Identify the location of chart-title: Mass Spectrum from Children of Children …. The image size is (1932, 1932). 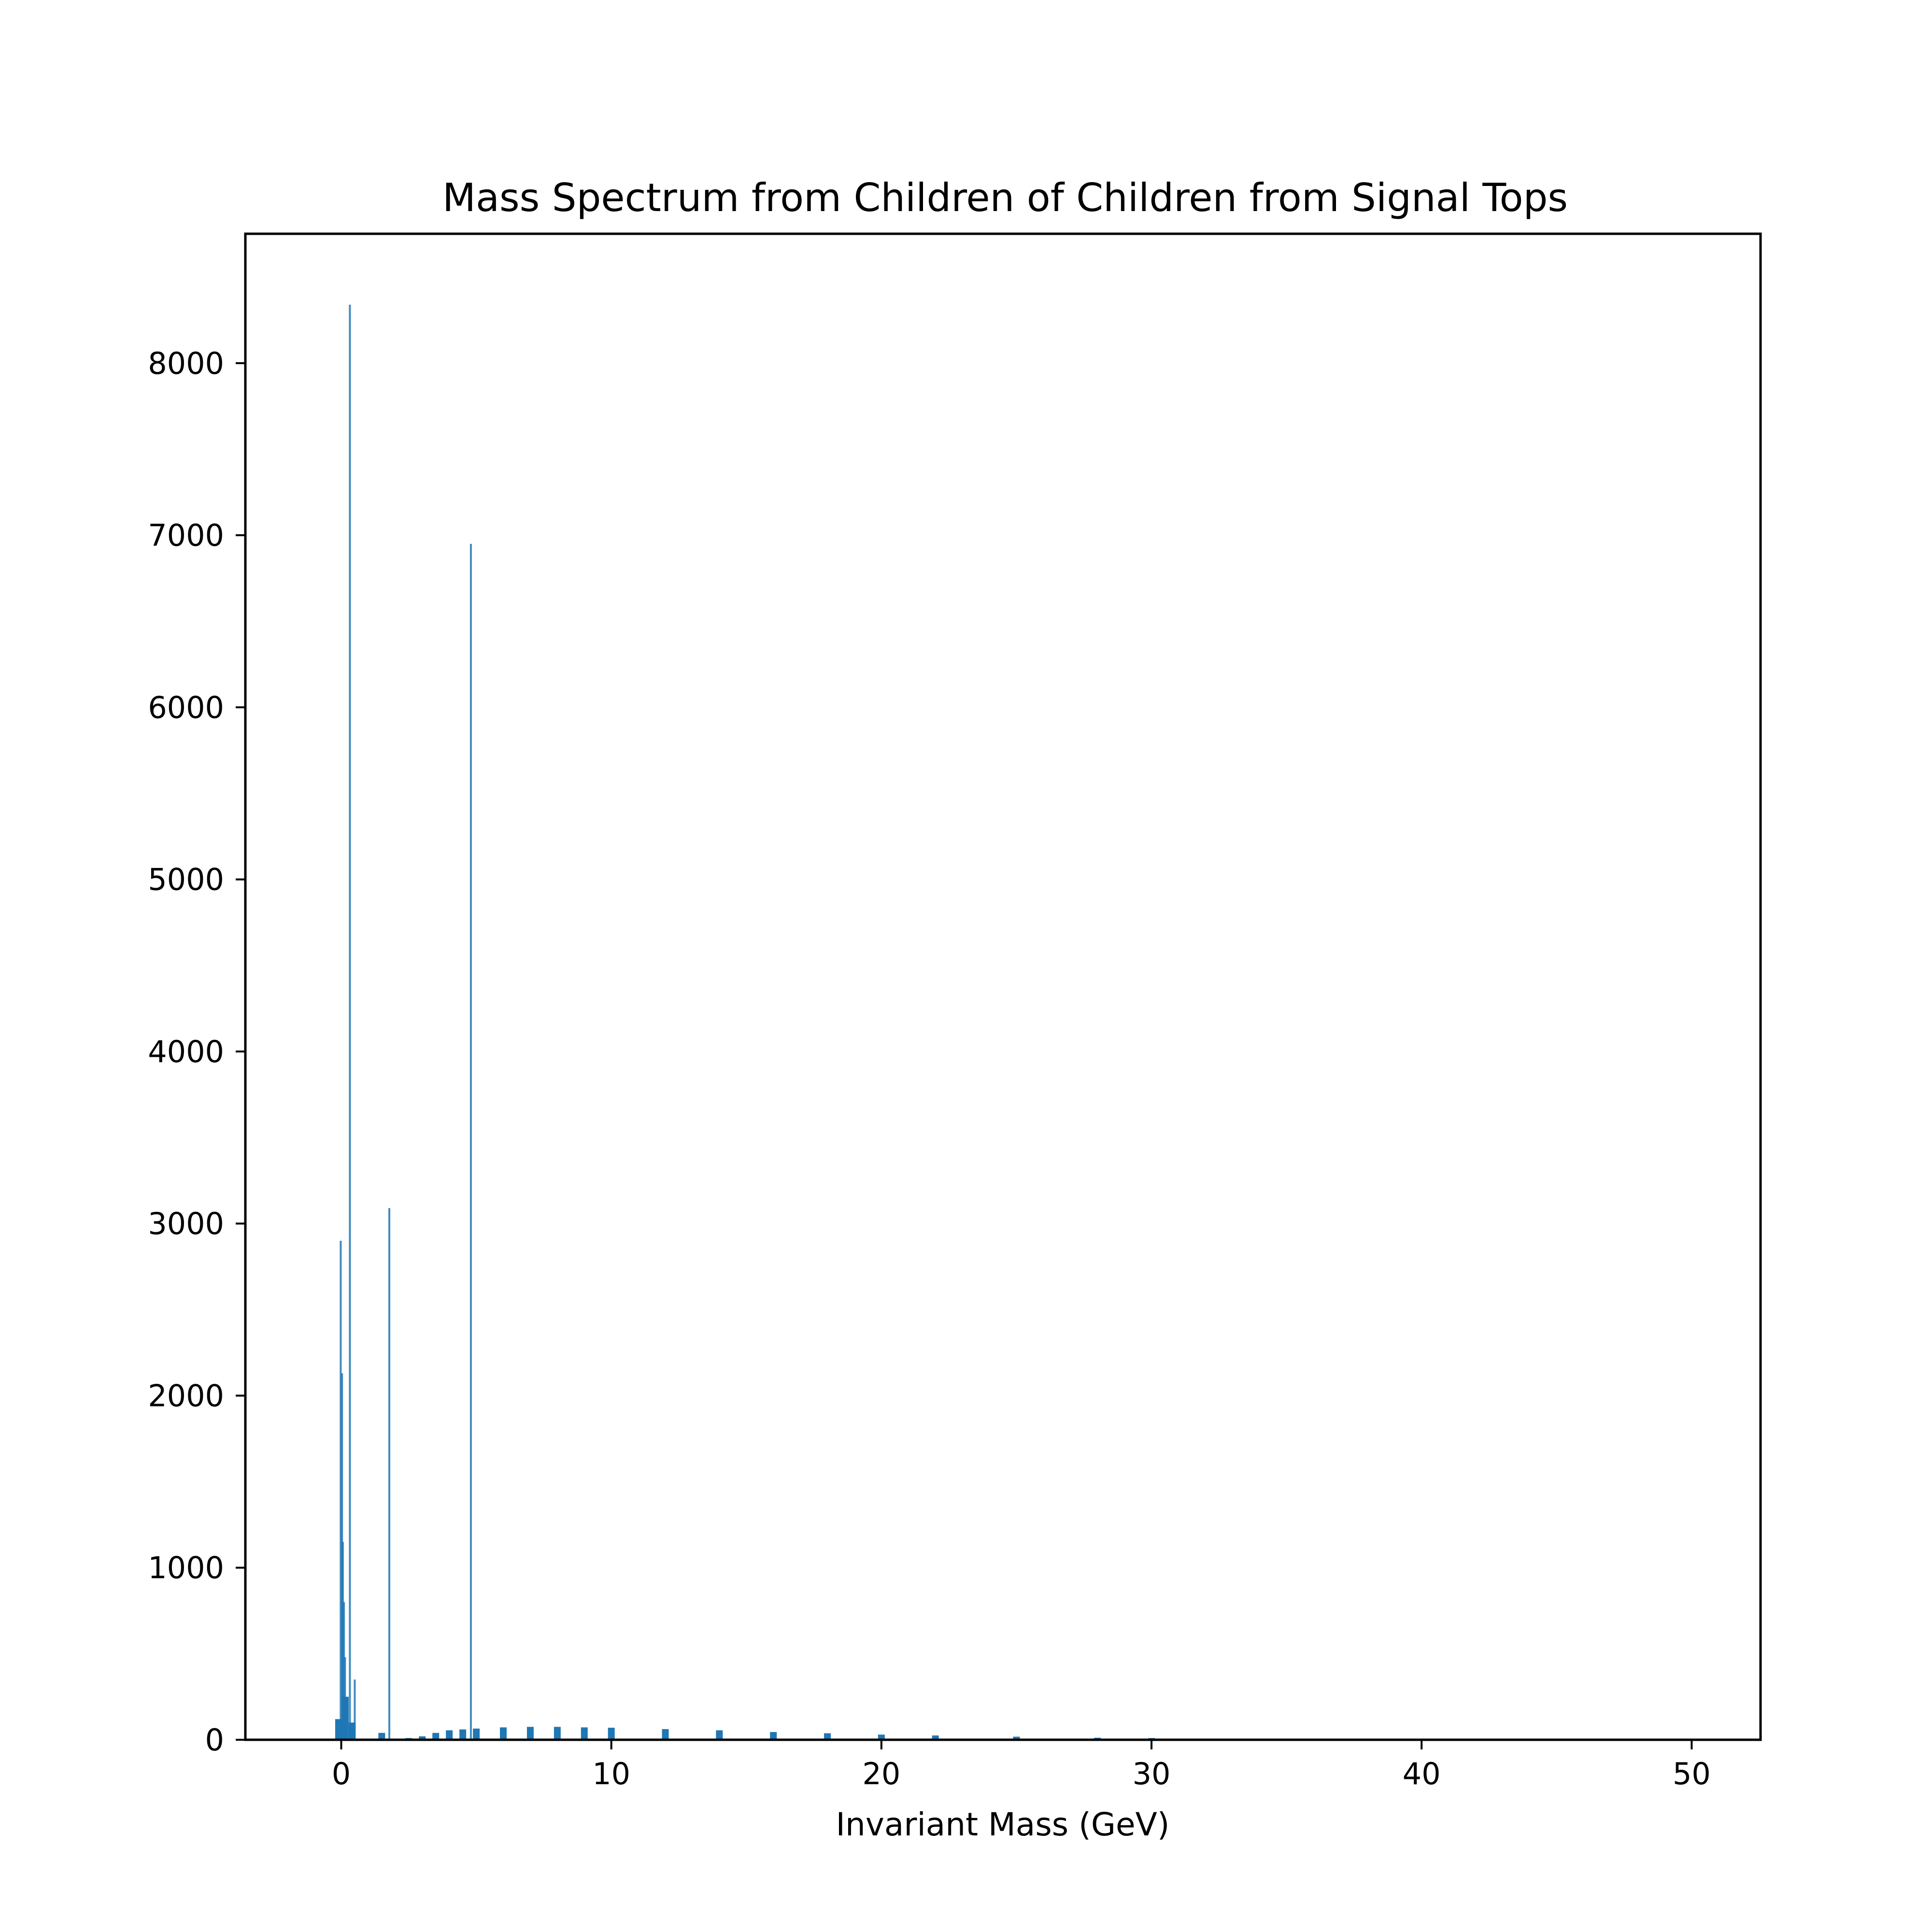
(1005, 197).